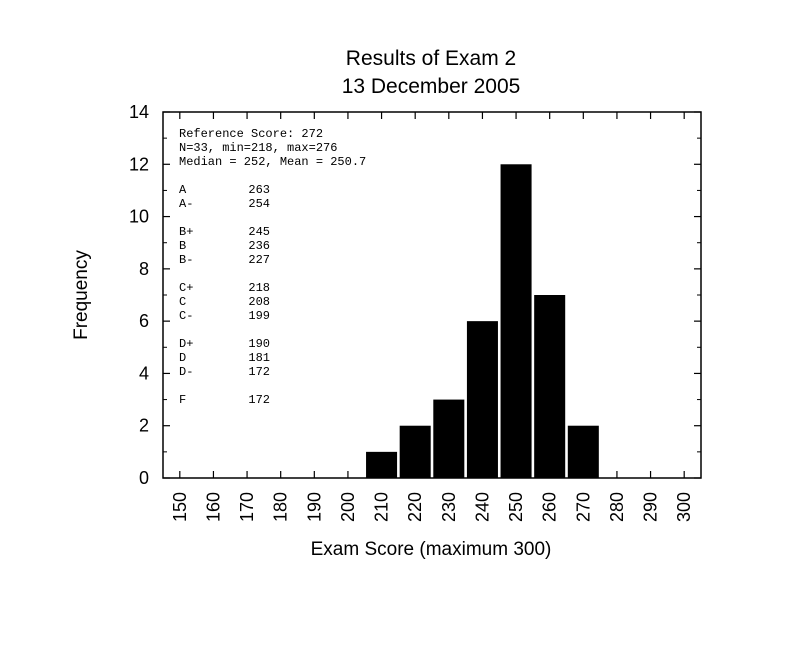 This screenshot has height=660, width=810. I want to click on y-axis-label: Frequency, so click(81, 295).